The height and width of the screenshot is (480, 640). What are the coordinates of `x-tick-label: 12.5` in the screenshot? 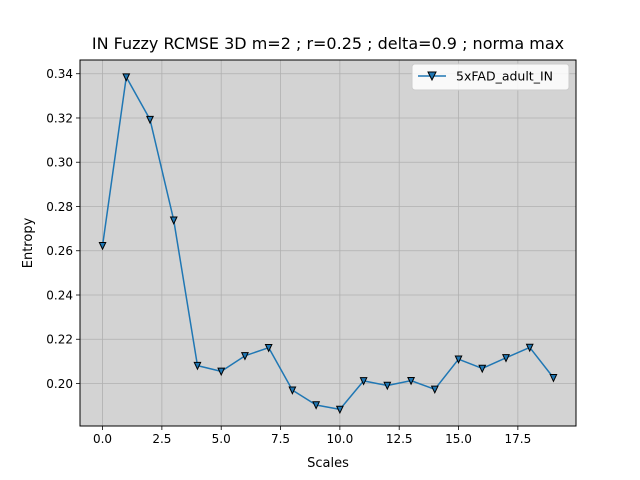 It's located at (399, 439).